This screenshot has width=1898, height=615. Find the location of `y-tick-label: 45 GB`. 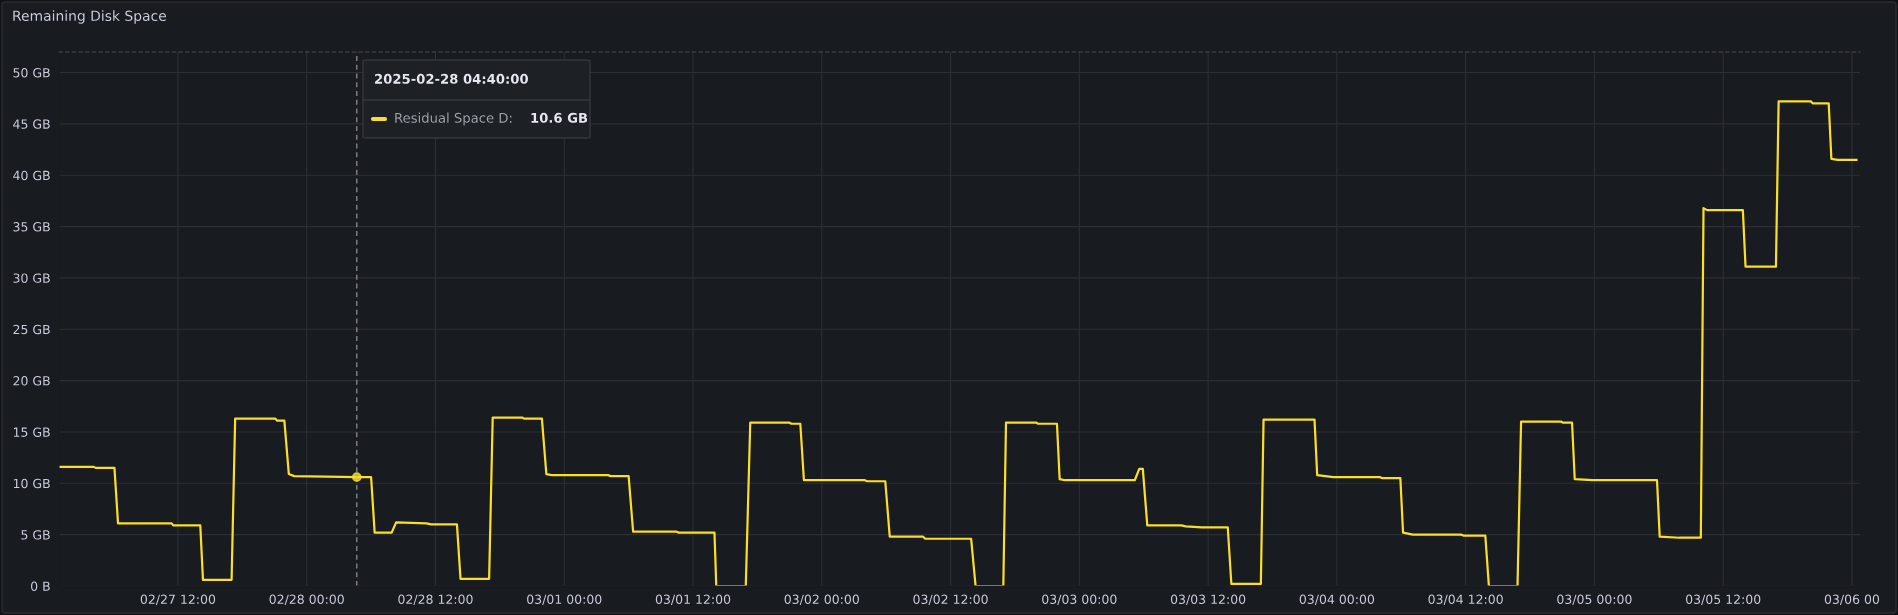

y-tick-label: 45 GB is located at coordinates (31, 124).